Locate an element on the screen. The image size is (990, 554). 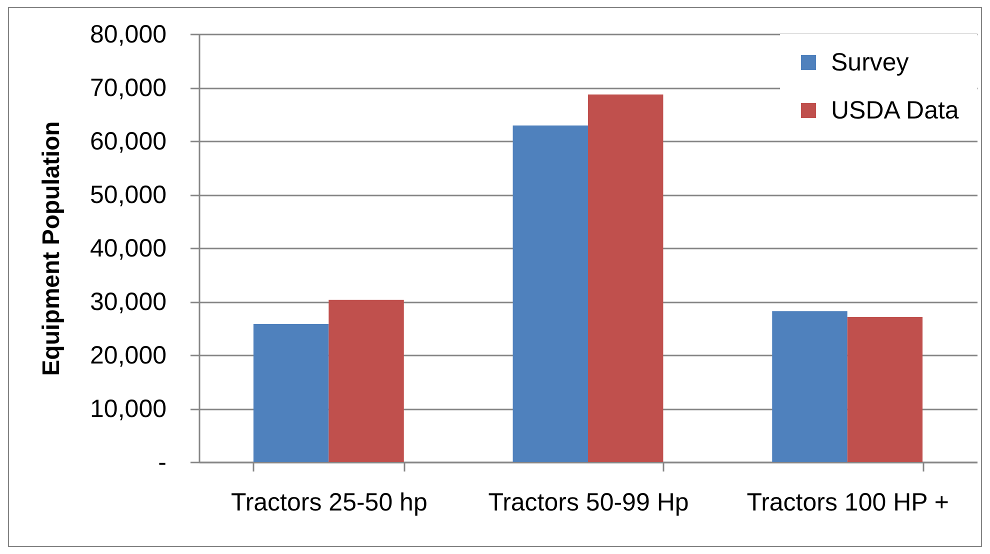
legend-label: Survey is located at coordinates (870, 62).